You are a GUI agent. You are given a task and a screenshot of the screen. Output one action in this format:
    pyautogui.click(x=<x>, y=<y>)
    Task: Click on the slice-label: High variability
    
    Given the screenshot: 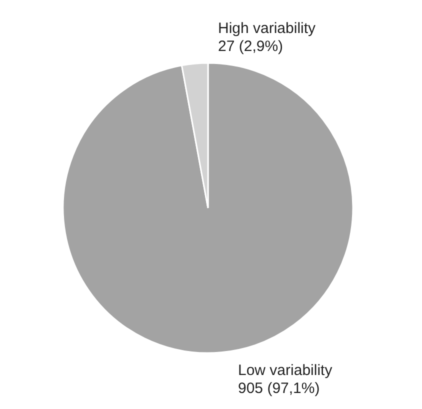 What is the action you would take?
    pyautogui.click(x=267, y=28)
    